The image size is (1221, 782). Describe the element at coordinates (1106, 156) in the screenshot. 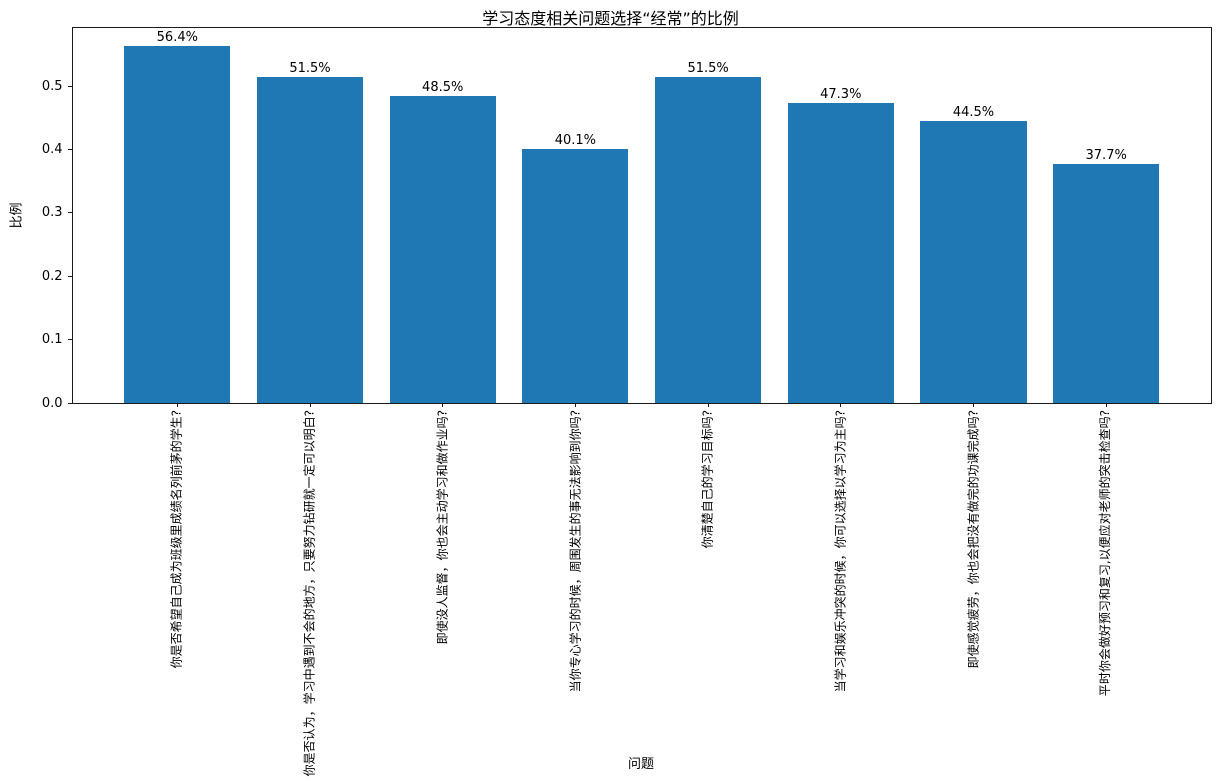

I see `bar-value-label: 37.7%` at that location.